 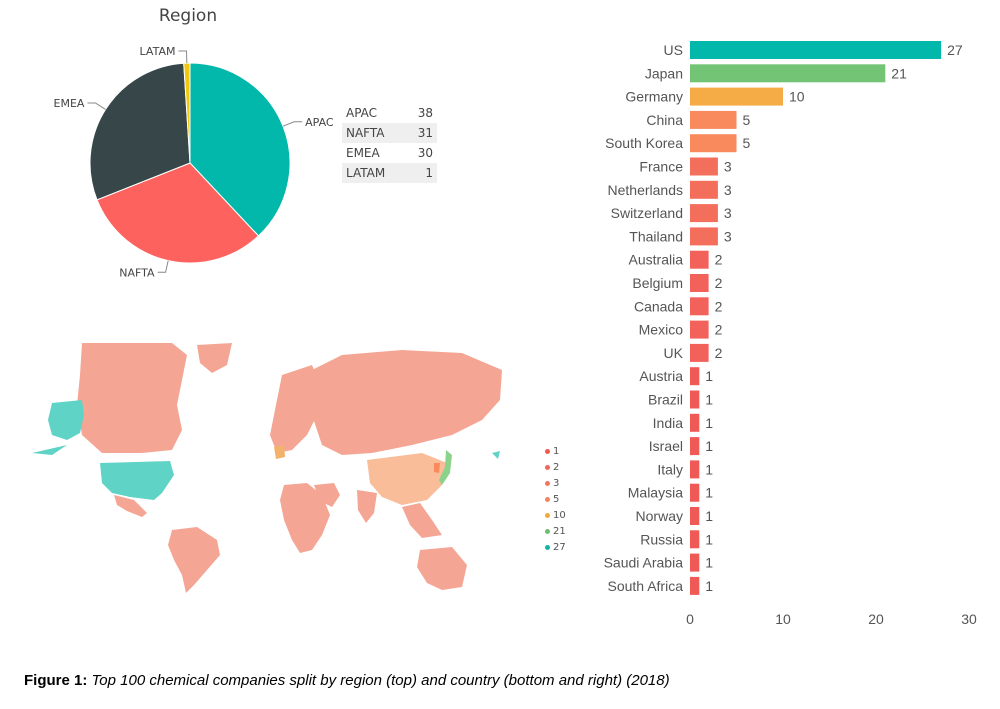 I want to click on region-table-row: EMEA 30, so click(x=389, y=153).